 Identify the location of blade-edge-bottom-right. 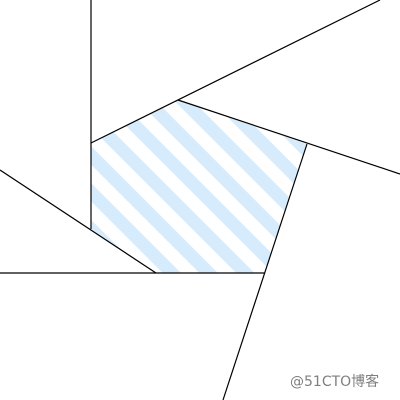
(265, 271).